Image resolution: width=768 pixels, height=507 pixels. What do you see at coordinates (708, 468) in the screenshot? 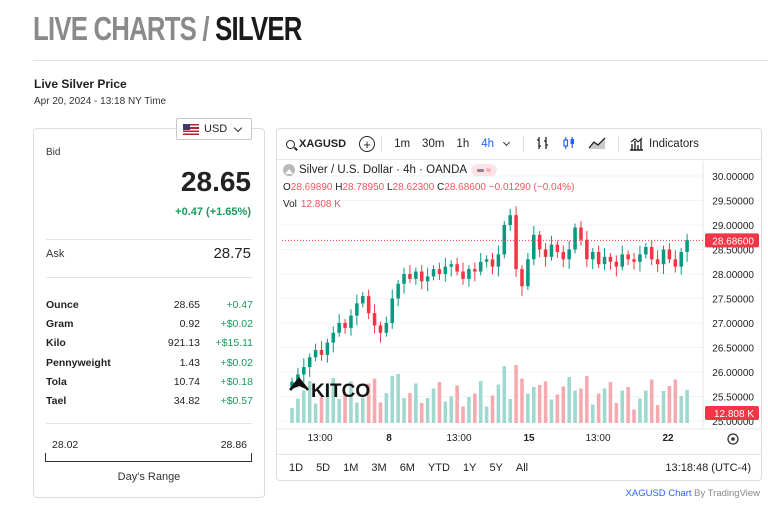
I see `chart-clock: 13:18:48 (UTC-4)` at bounding box center [708, 468].